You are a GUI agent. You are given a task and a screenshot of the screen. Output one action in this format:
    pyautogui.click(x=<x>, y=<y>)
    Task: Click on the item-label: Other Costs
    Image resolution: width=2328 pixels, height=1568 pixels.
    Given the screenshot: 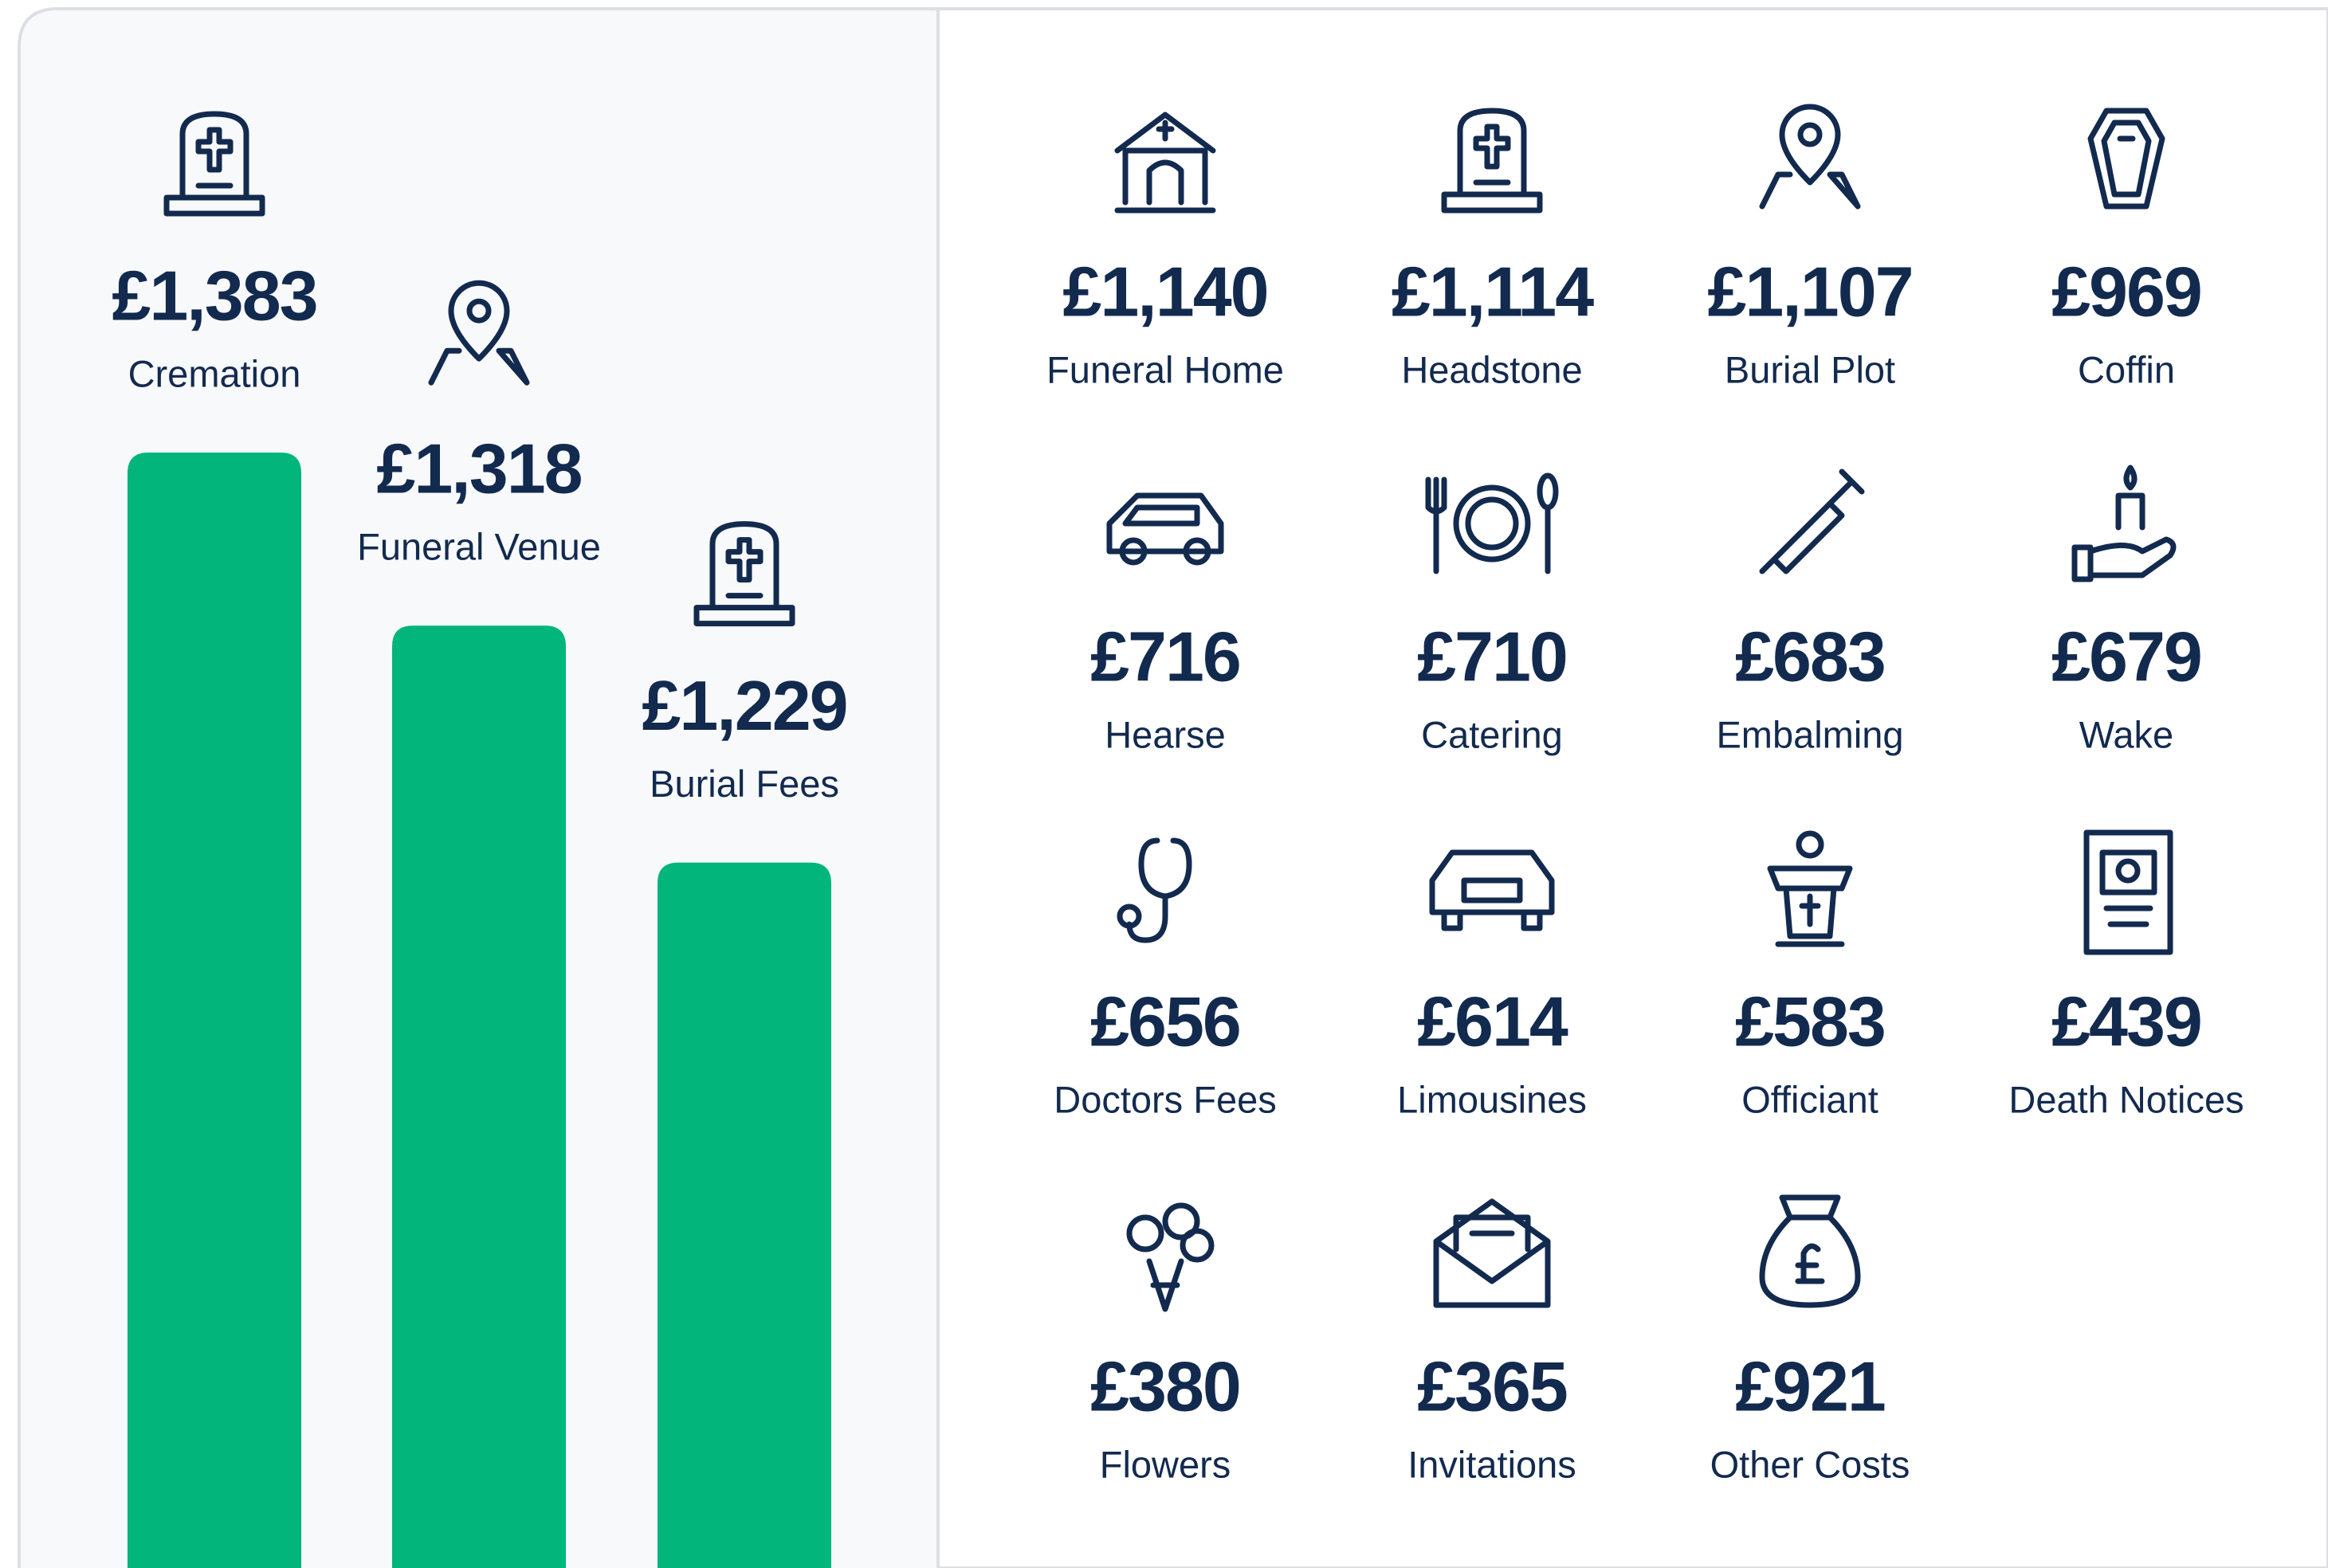 What is the action you would take?
    pyautogui.click(x=1810, y=1464)
    